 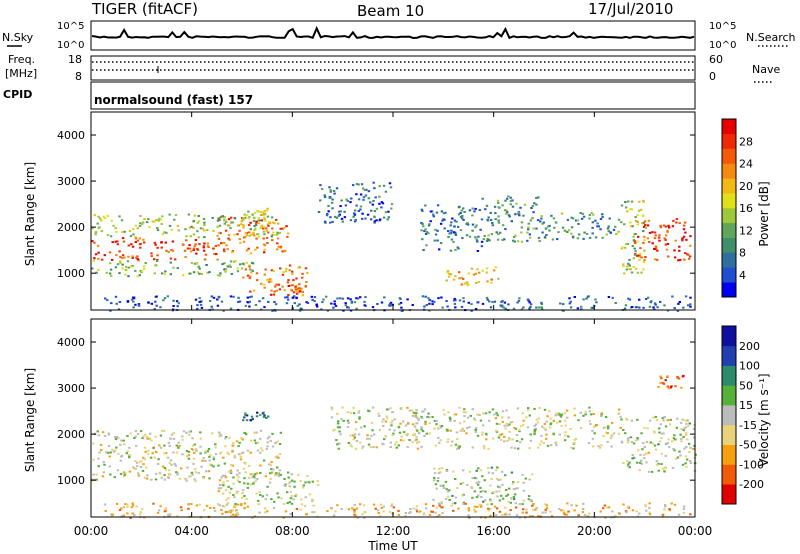 What do you see at coordinates (716, 59) in the screenshot?
I see `nave-tick-top: 60` at bounding box center [716, 59].